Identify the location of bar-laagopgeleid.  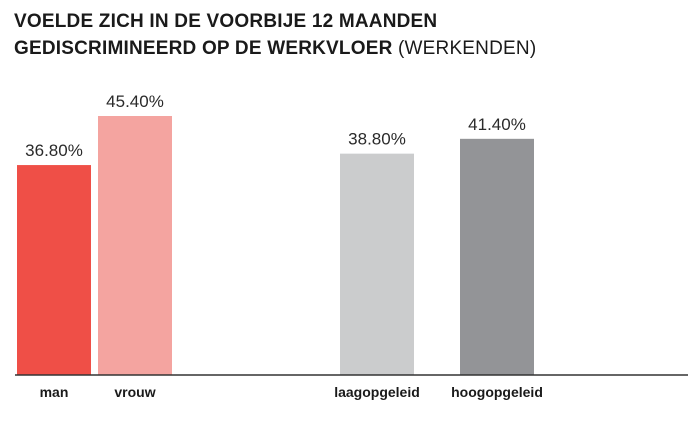
(377, 264).